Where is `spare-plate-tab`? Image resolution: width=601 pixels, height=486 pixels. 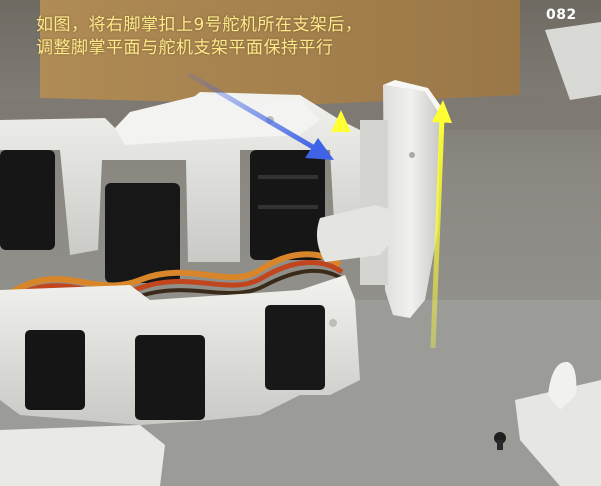 spare-plate-tab is located at coordinates (562, 385).